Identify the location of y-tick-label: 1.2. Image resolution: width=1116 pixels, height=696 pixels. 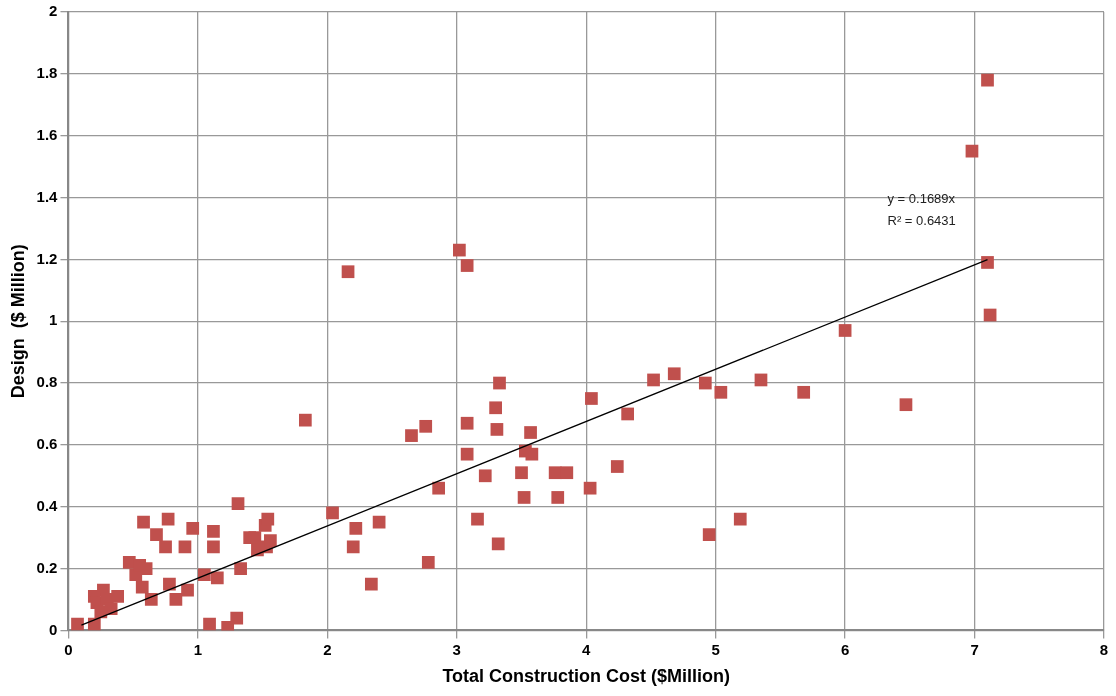
(47, 258).